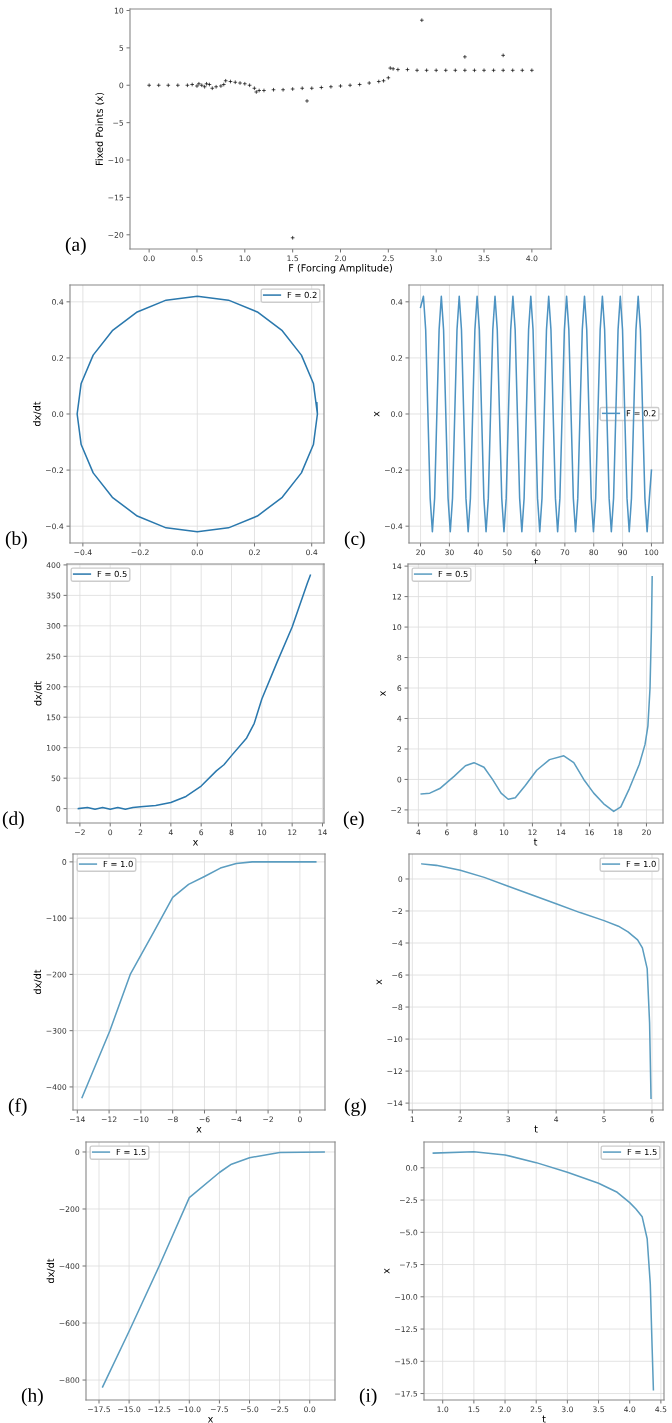  I want to click on text: (i), so click(368, 1397).